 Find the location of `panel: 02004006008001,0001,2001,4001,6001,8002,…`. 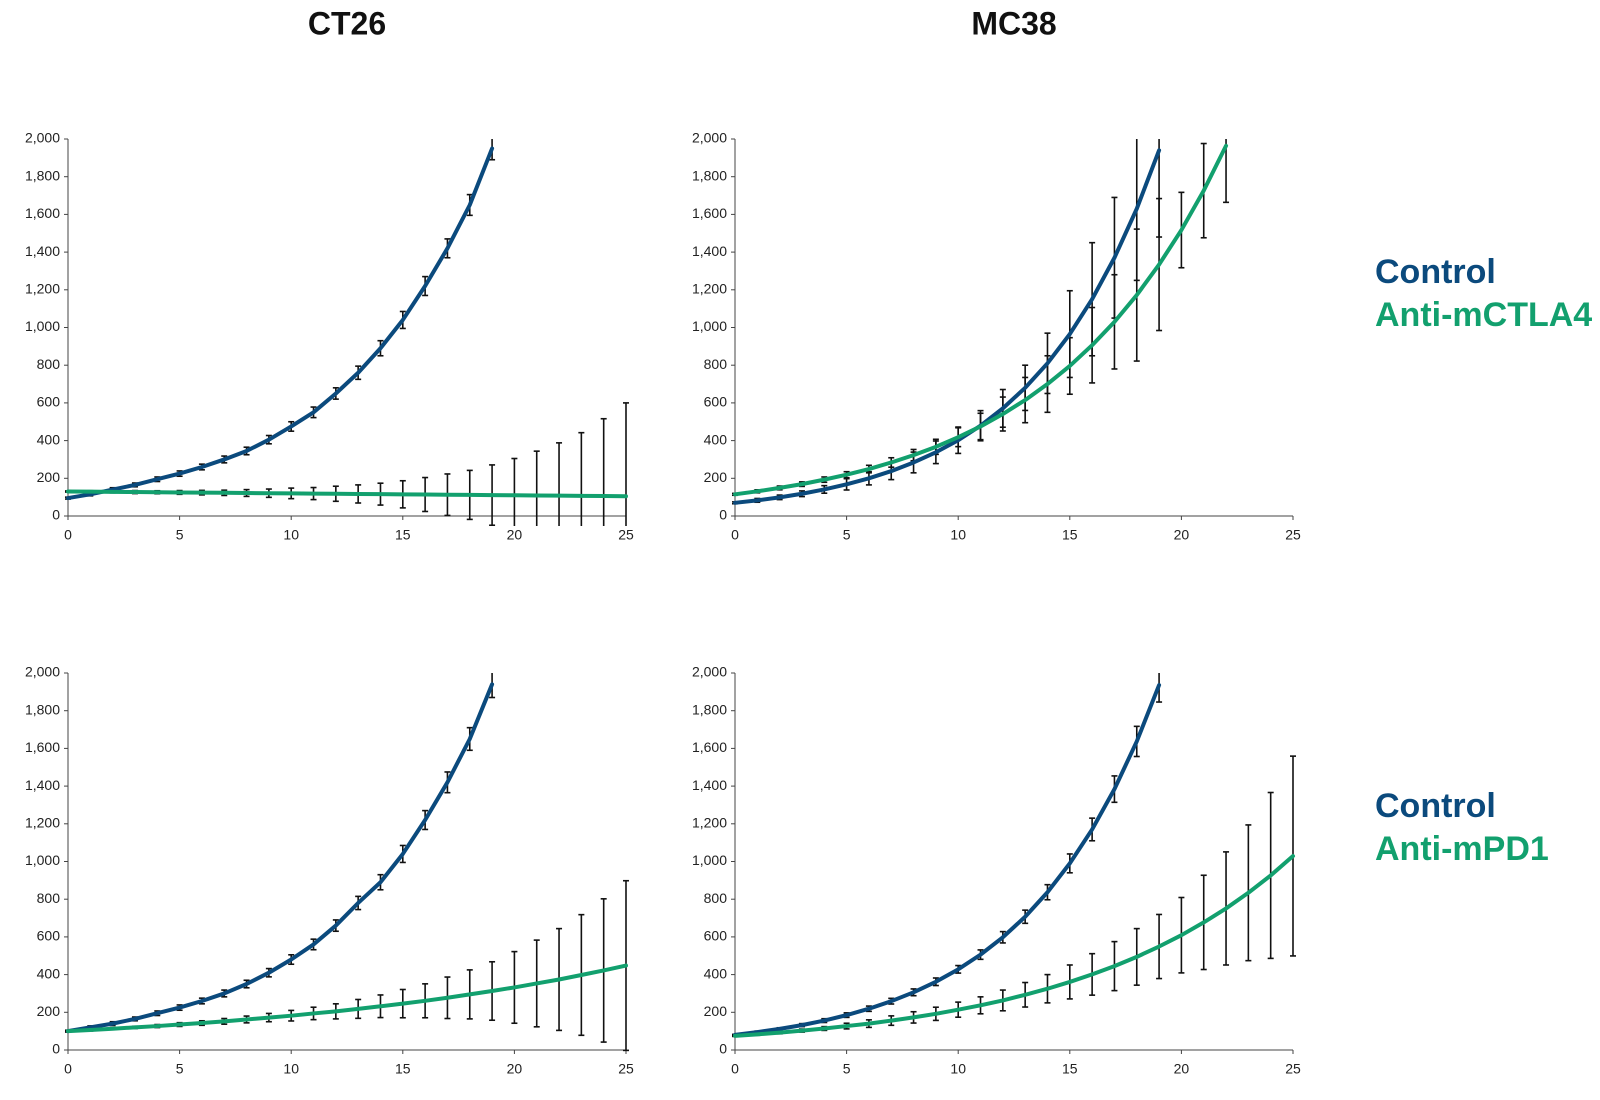

panel: 02004006008001,0001,2001,4001,6001,8002,… is located at coordinates (329, 870).